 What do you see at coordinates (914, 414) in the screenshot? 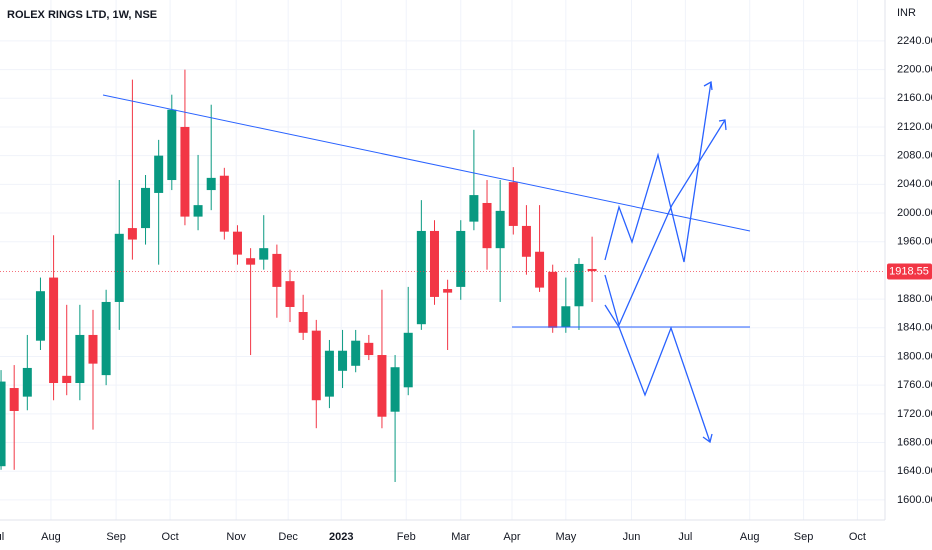
I see `y-tick-label: 1720.00` at bounding box center [914, 414].